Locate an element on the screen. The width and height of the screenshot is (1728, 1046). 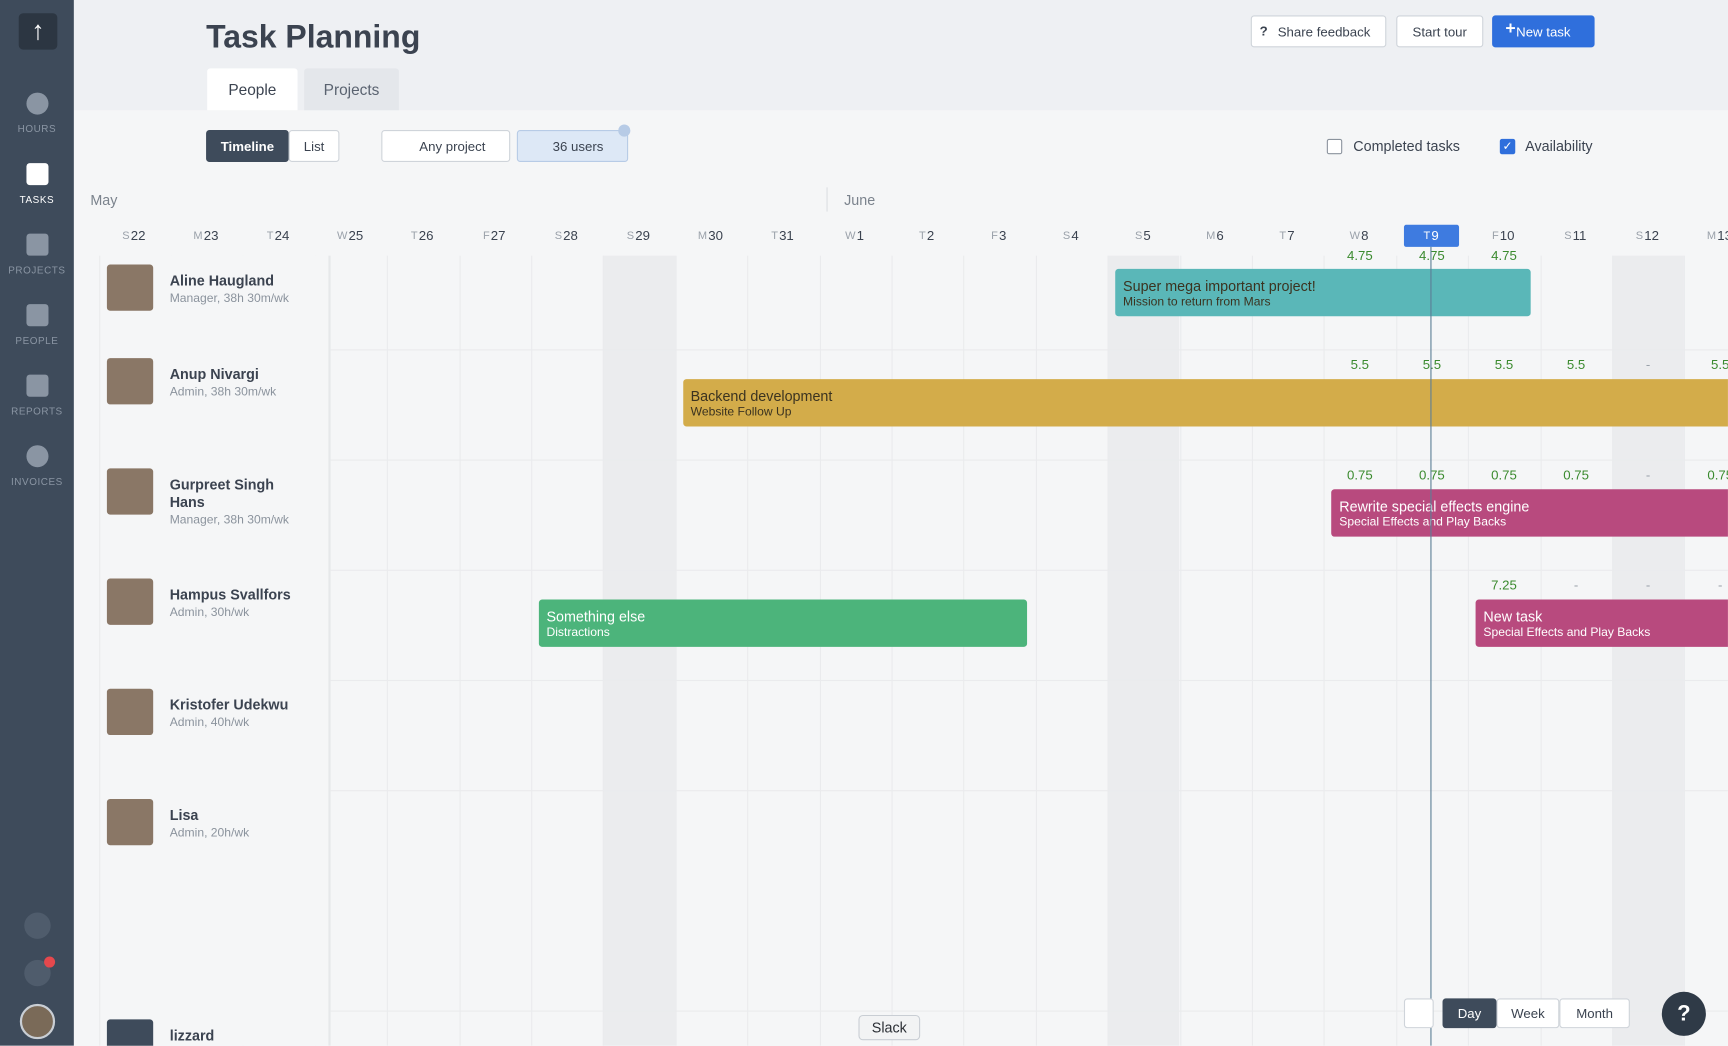
nav-label: REPORTS is located at coordinates (37, 411).